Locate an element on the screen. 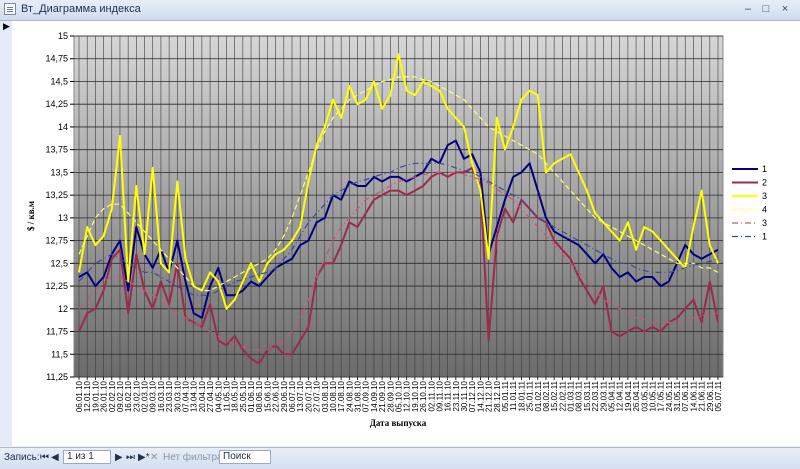 Image resolution: width=800 pixels, height=469 pixels. legend-label: 4 is located at coordinates (764, 210).